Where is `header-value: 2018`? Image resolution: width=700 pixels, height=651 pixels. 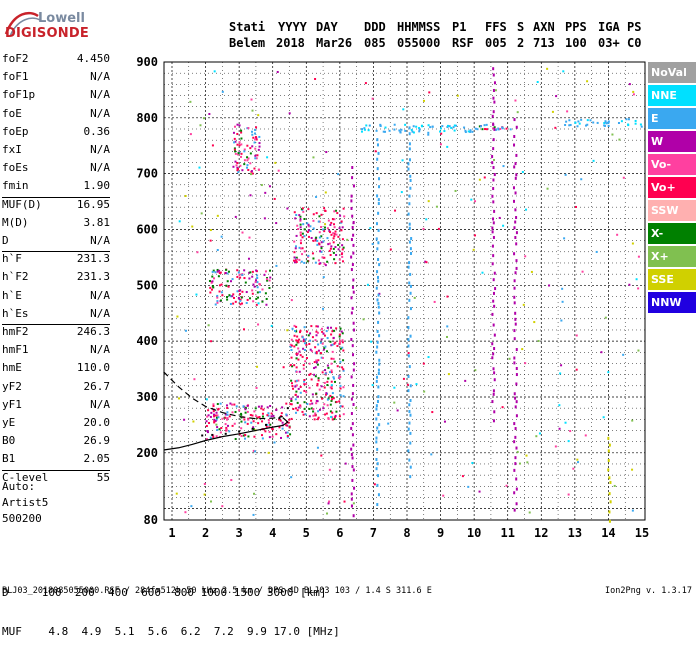 header-value: 2018 is located at coordinates (290, 43).